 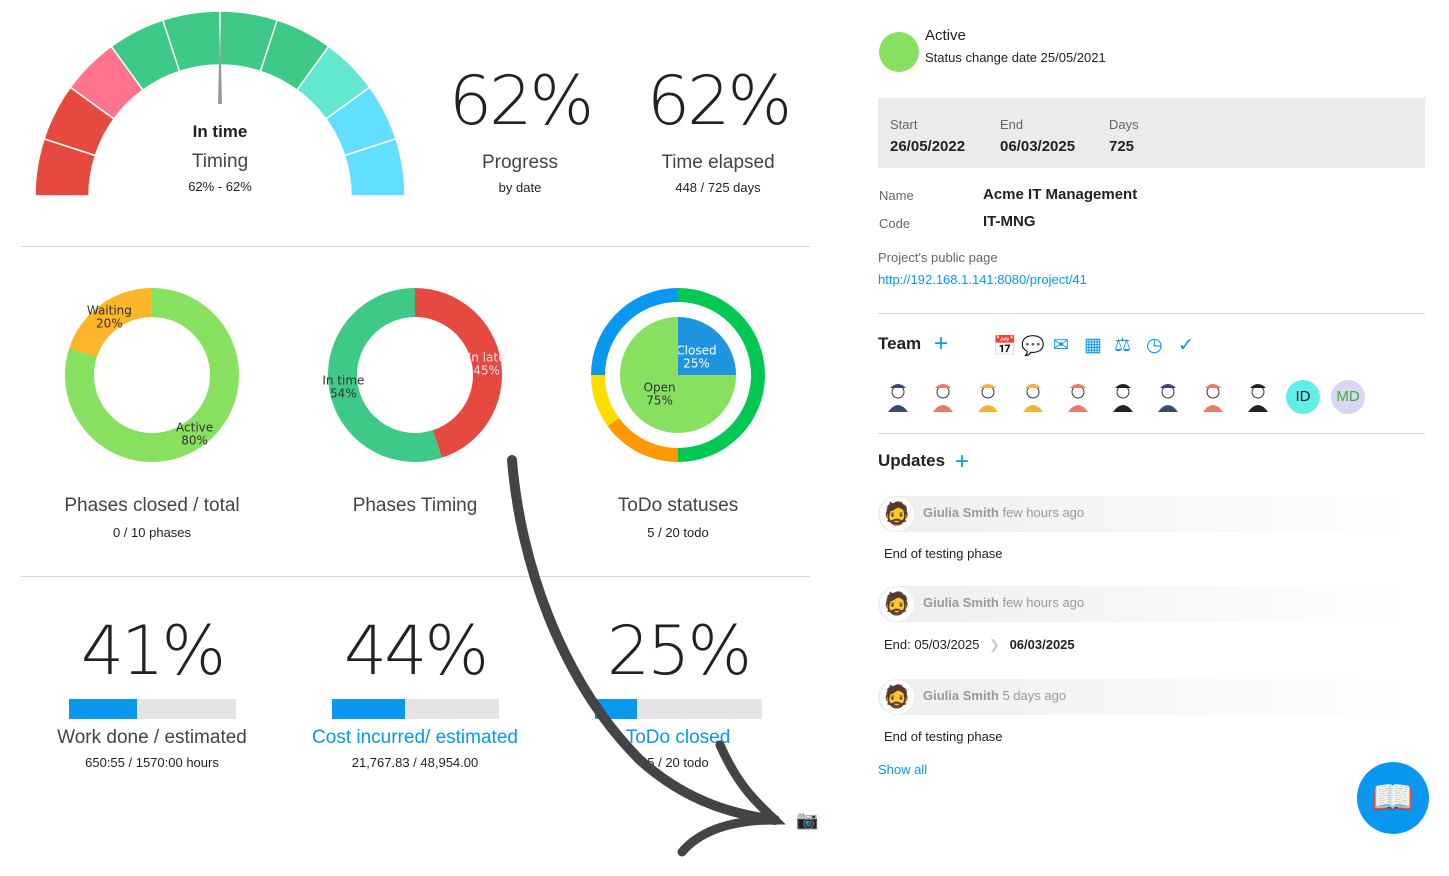 I want to click on kpi-sub: 650:55 / 1570:00 hours, so click(x=152, y=762).